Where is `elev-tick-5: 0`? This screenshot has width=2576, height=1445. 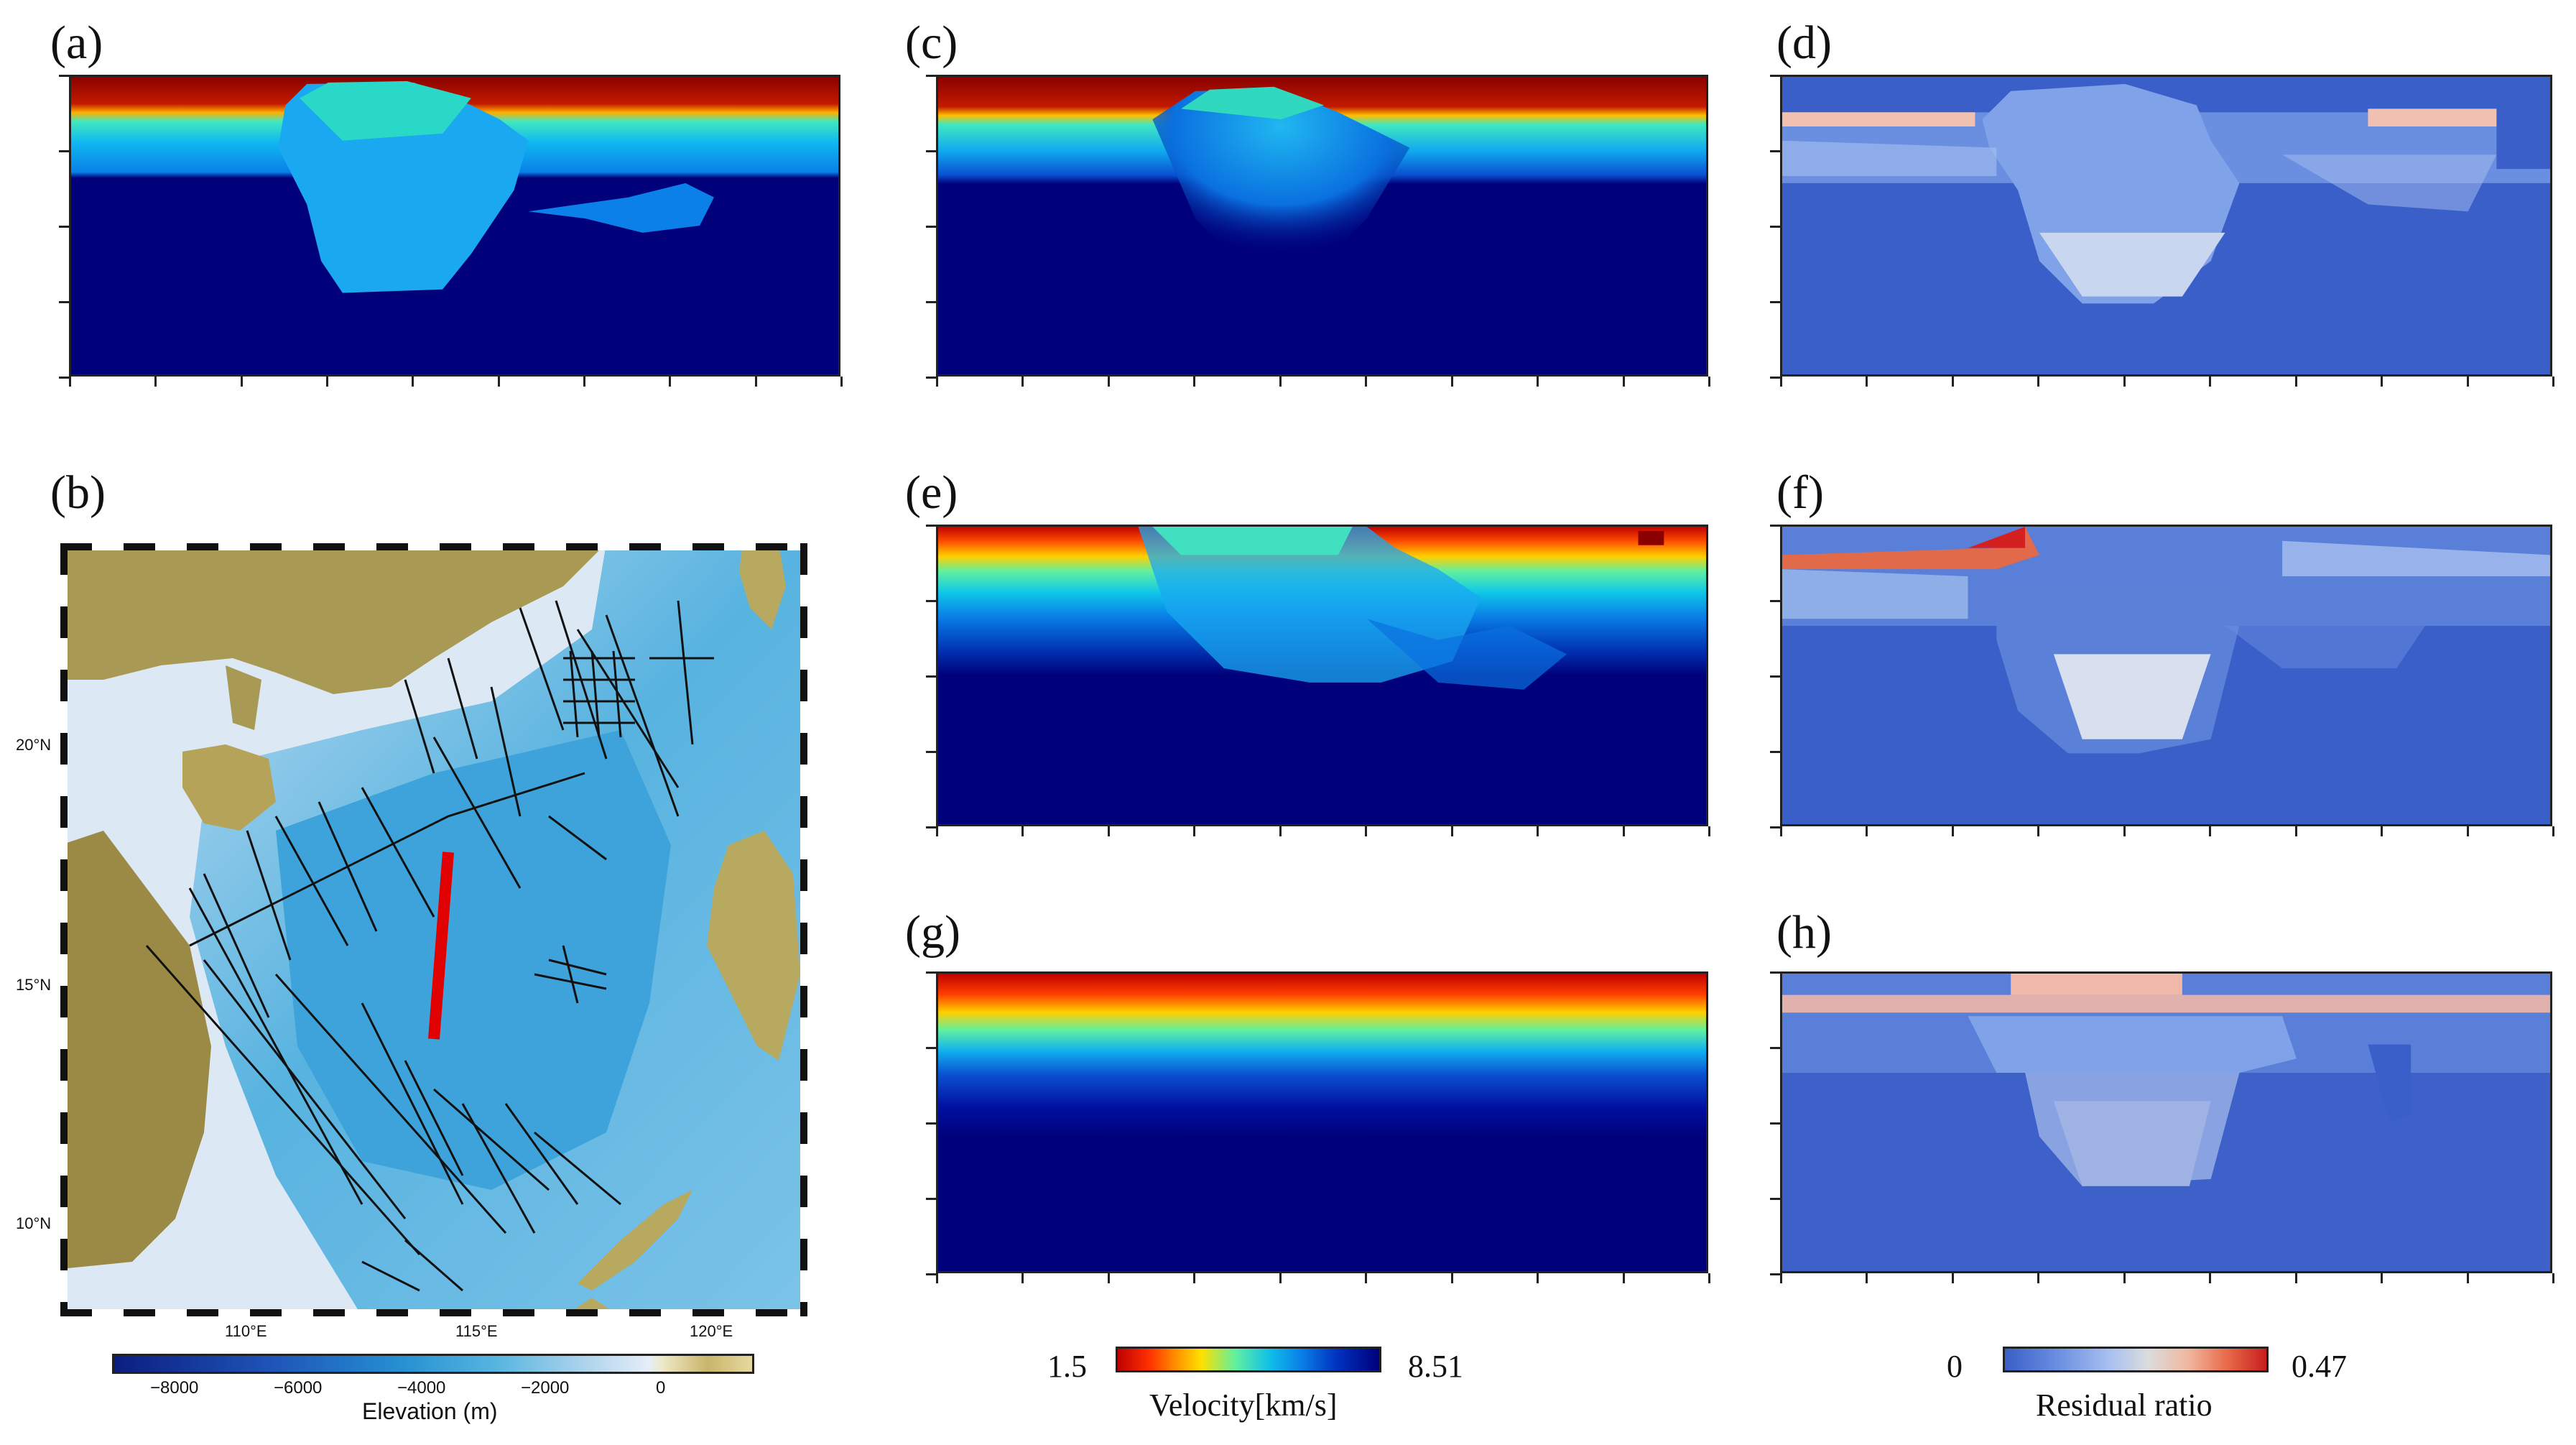 elev-tick-5: 0 is located at coordinates (661, 1388).